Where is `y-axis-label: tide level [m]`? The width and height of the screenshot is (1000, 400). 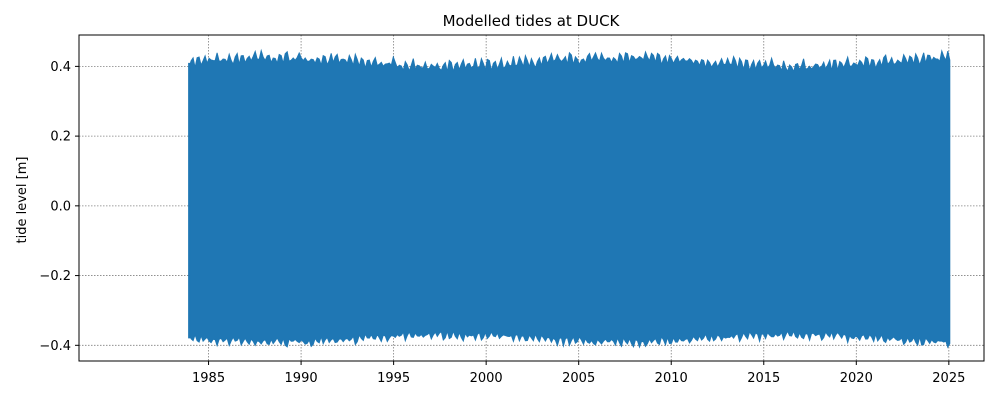
y-axis-label: tide level [m] is located at coordinates (22, 200).